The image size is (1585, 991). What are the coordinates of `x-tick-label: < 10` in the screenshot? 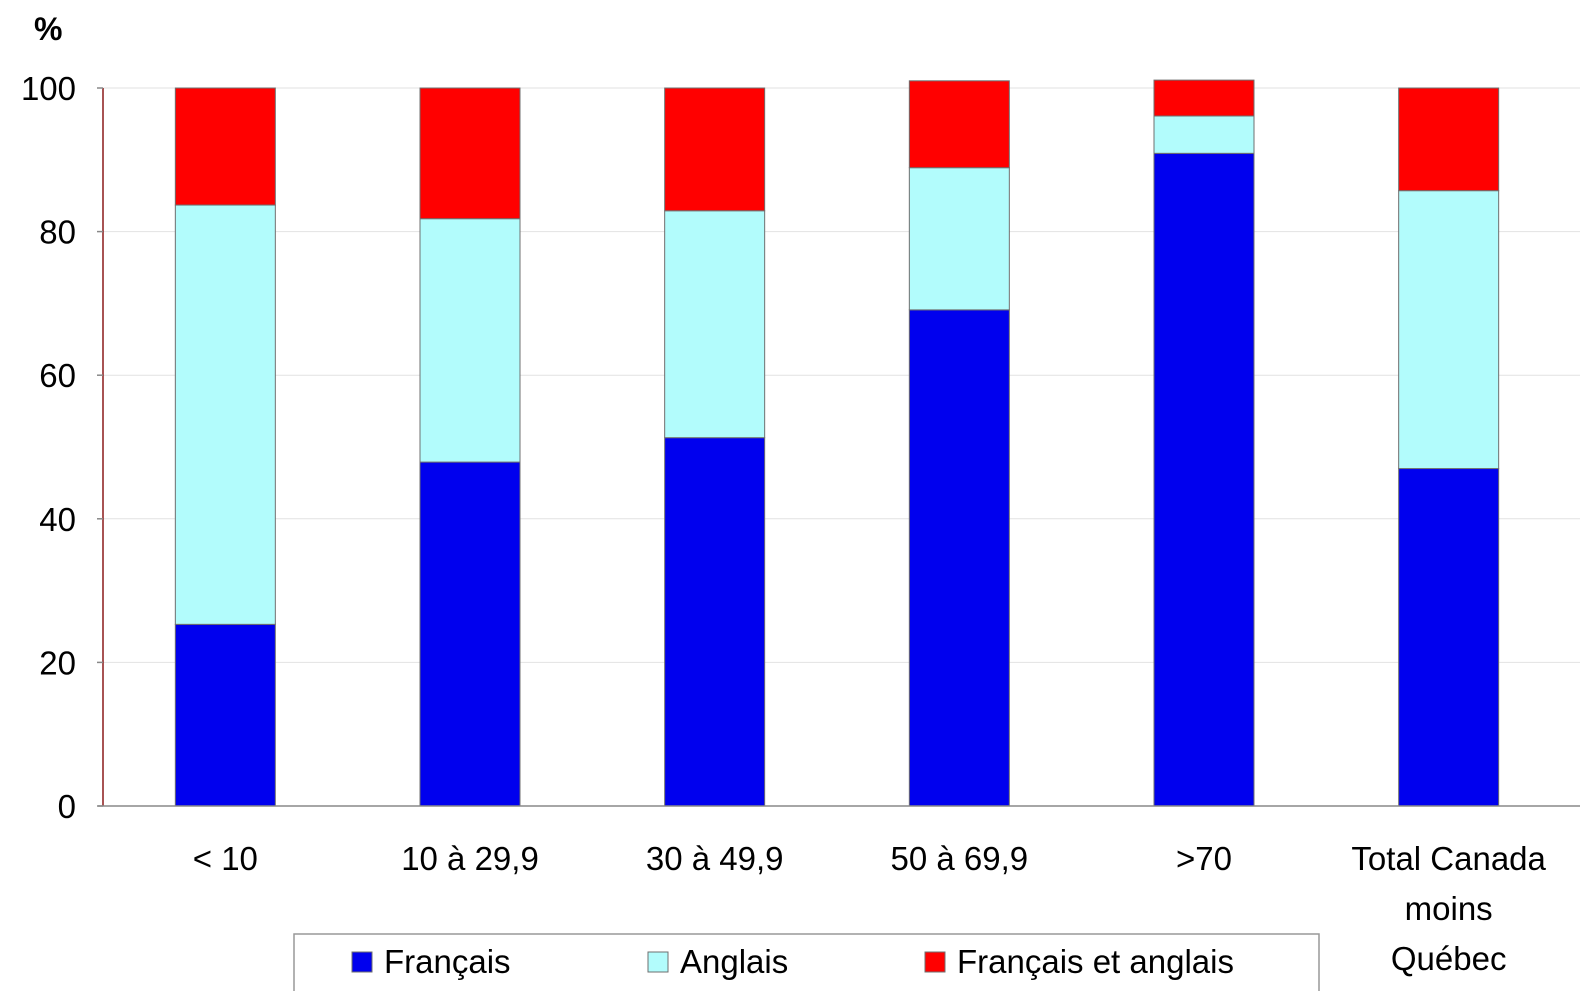 It's located at (225, 858).